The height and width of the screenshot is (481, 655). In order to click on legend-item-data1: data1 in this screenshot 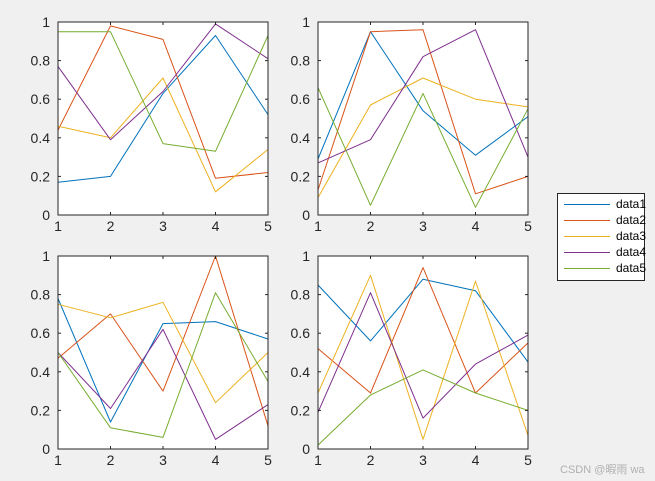, I will do `click(602, 204)`.